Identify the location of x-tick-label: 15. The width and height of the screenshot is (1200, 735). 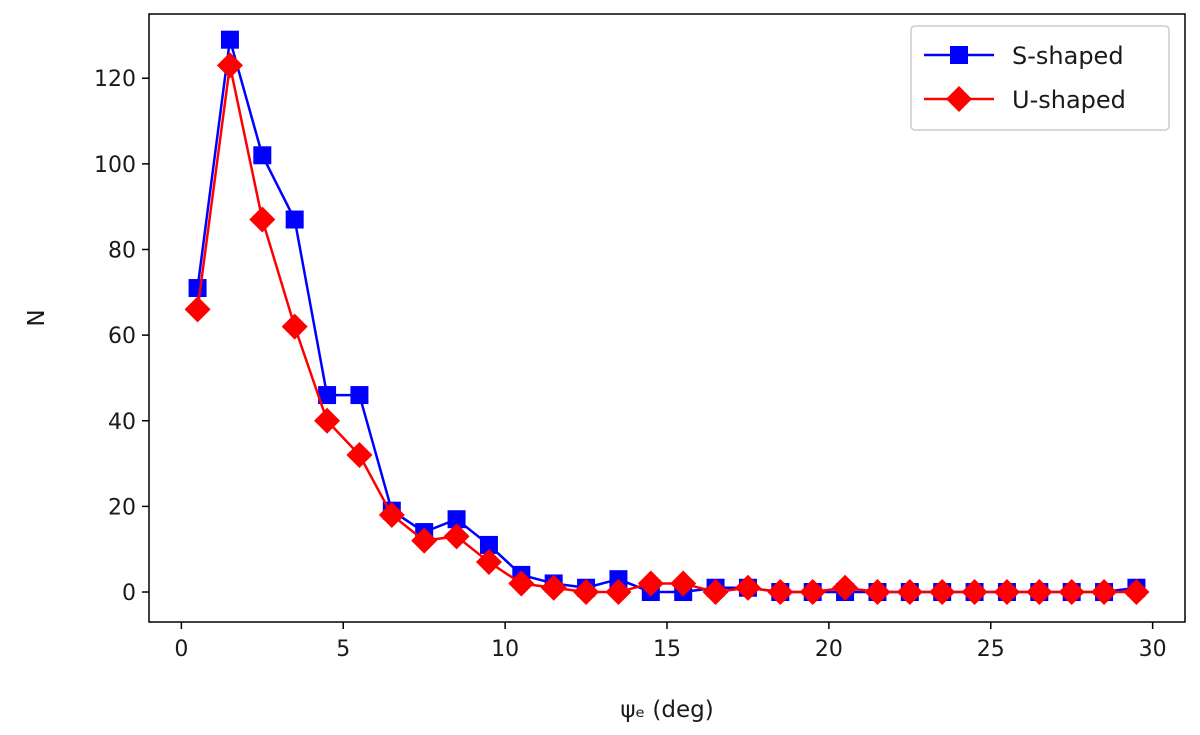
(667, 649).